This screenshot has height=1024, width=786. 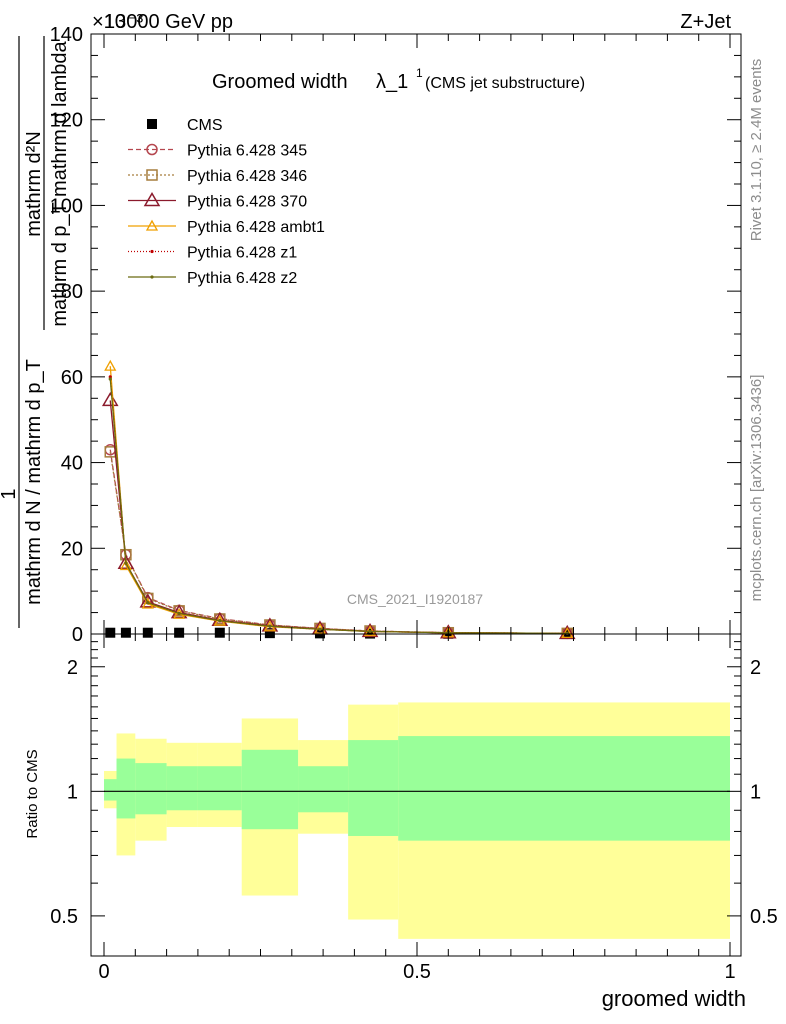 What do you see at coordinates (764, 917) in the screenshot?
I see `ratio-y-tick-label-right: 0.5` at bounding box center [764, 917].